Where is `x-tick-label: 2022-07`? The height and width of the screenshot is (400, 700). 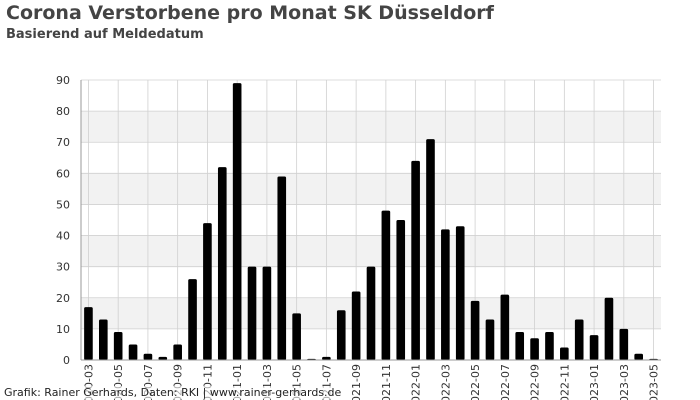 x-tick-label: 2022-07 is located at coordinates (505, 382).